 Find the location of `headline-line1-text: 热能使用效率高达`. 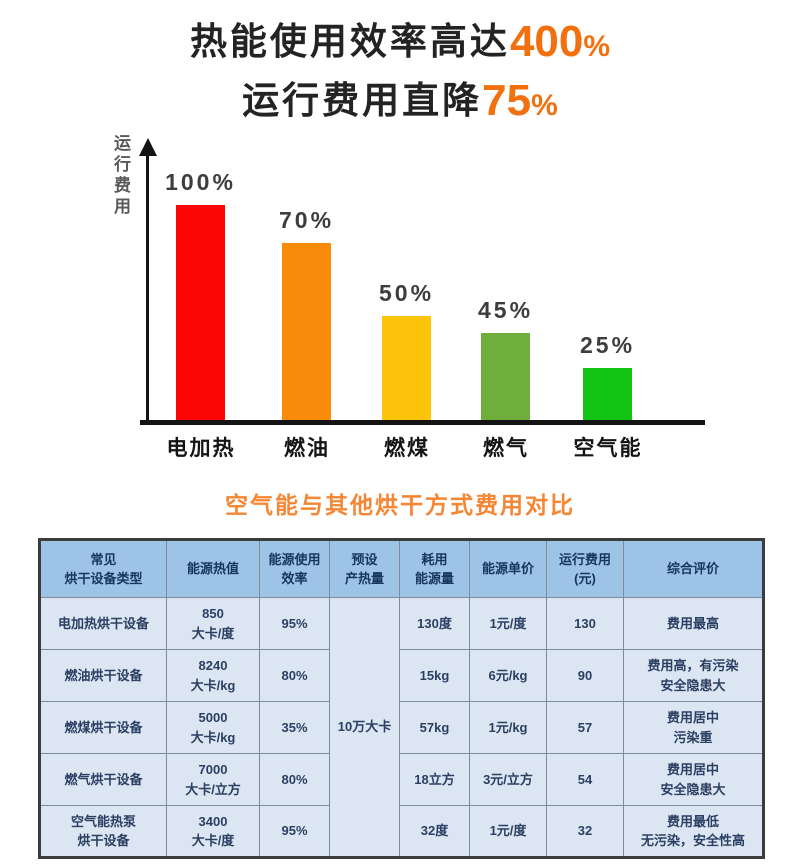

headline-line1-text: 热能使用效率高达 is located at coordinates (349, 41).